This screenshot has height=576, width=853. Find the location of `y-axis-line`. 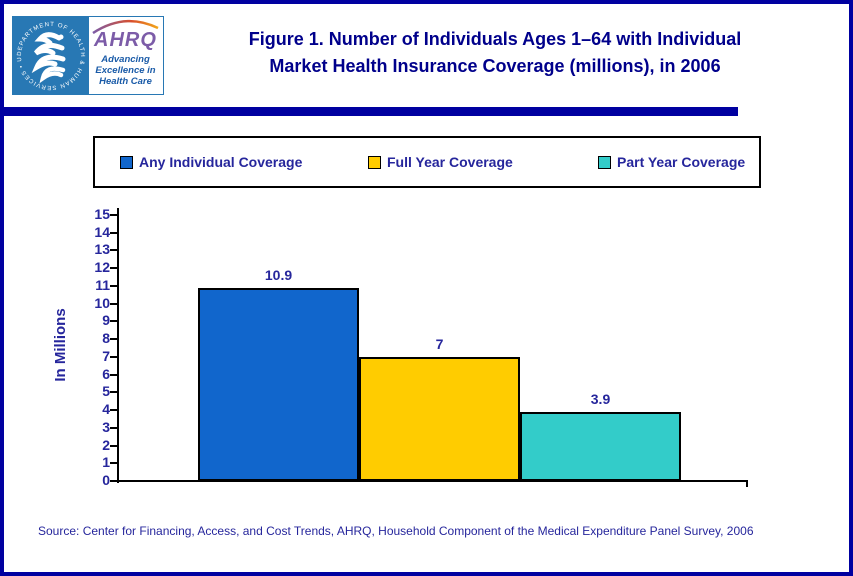

y-axis-line is located at coordinates (118, 345).